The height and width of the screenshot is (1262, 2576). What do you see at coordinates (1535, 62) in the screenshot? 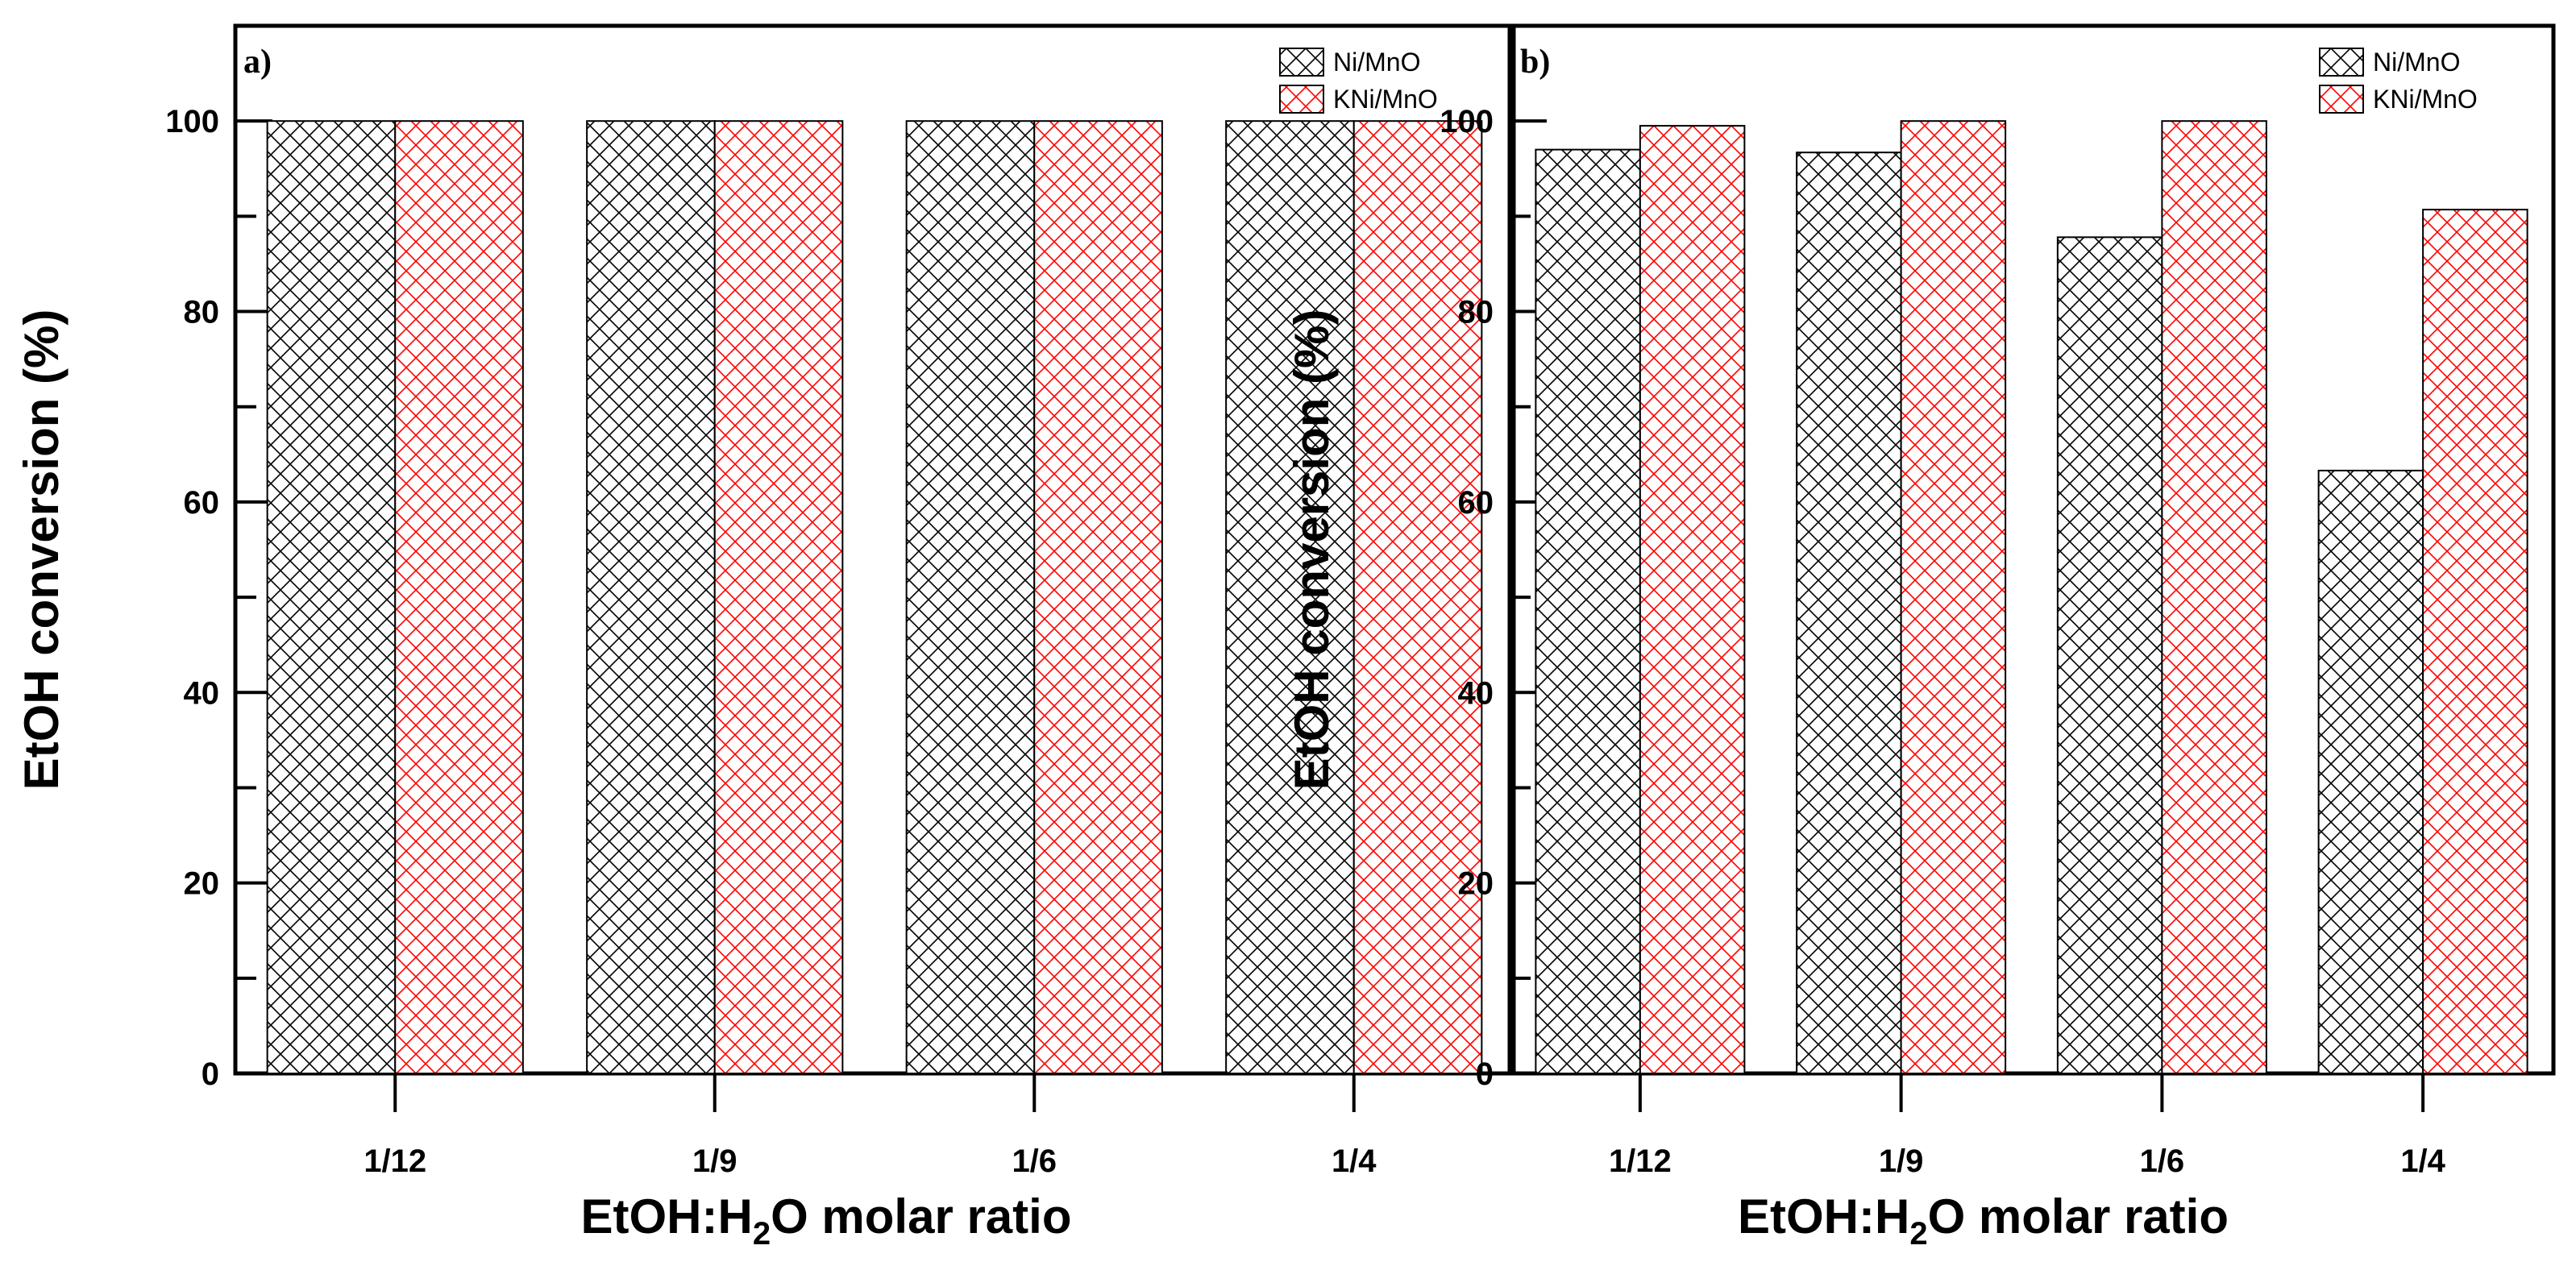
I see `panel-label: b)` at bounding box center [1535, 62].